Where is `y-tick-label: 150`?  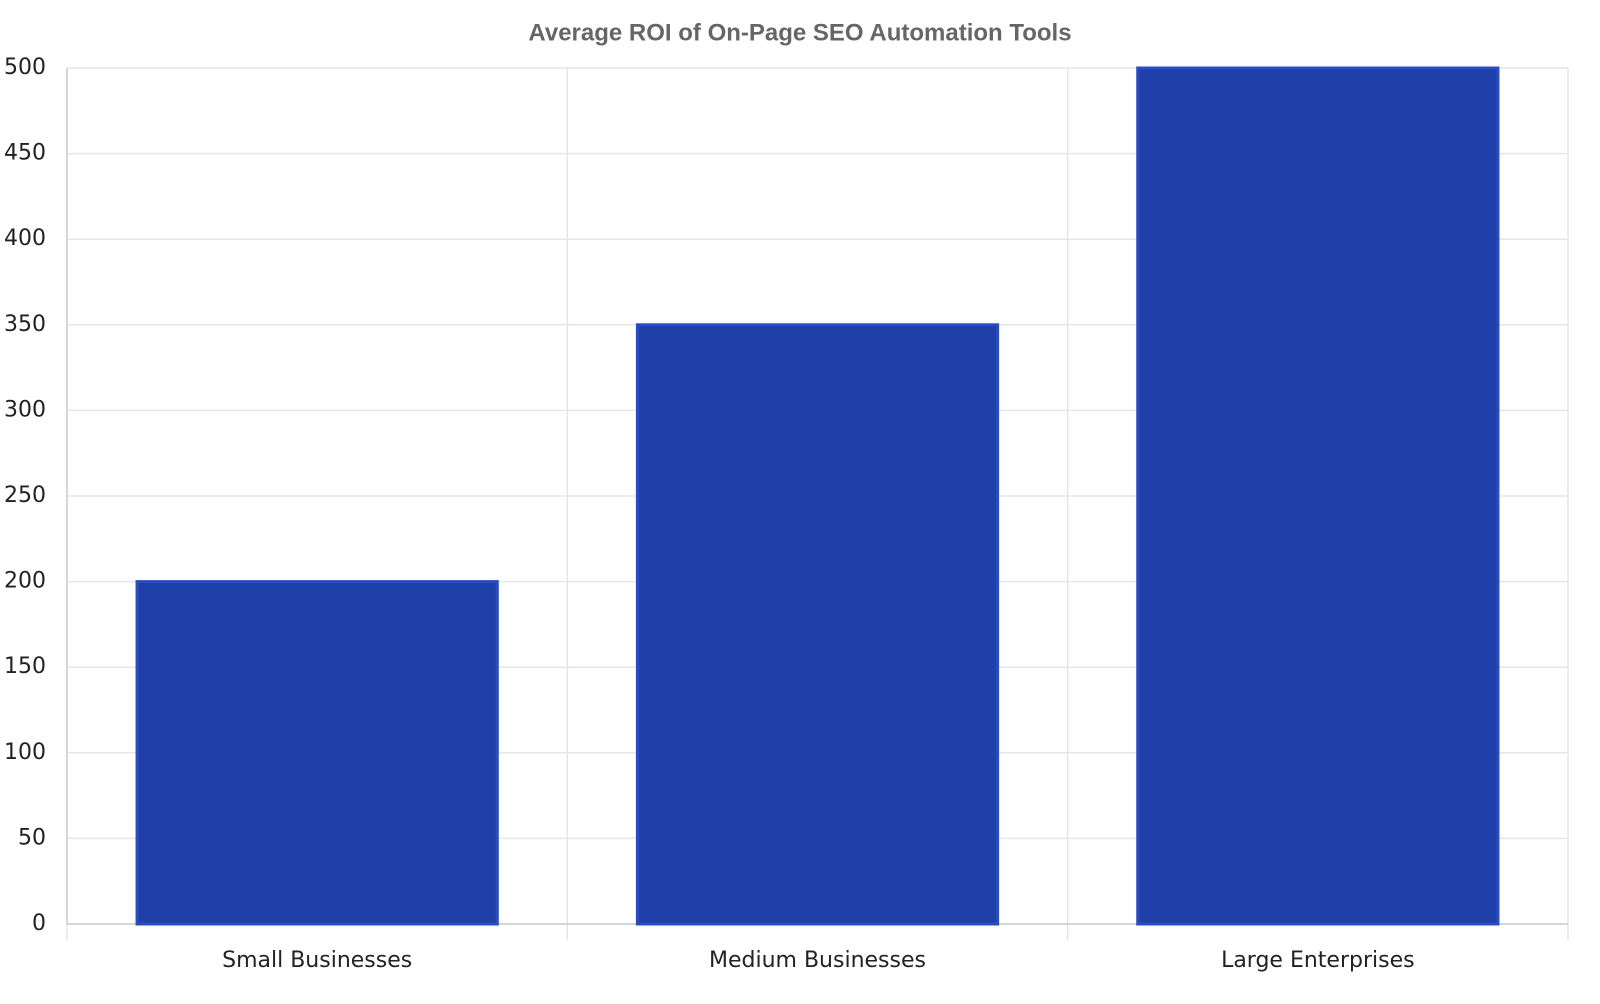
y-tick-label: 150 is located at coordinates (25, 666).